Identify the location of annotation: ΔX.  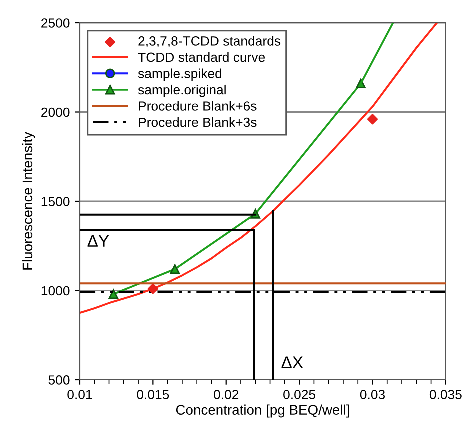
(293, 362).